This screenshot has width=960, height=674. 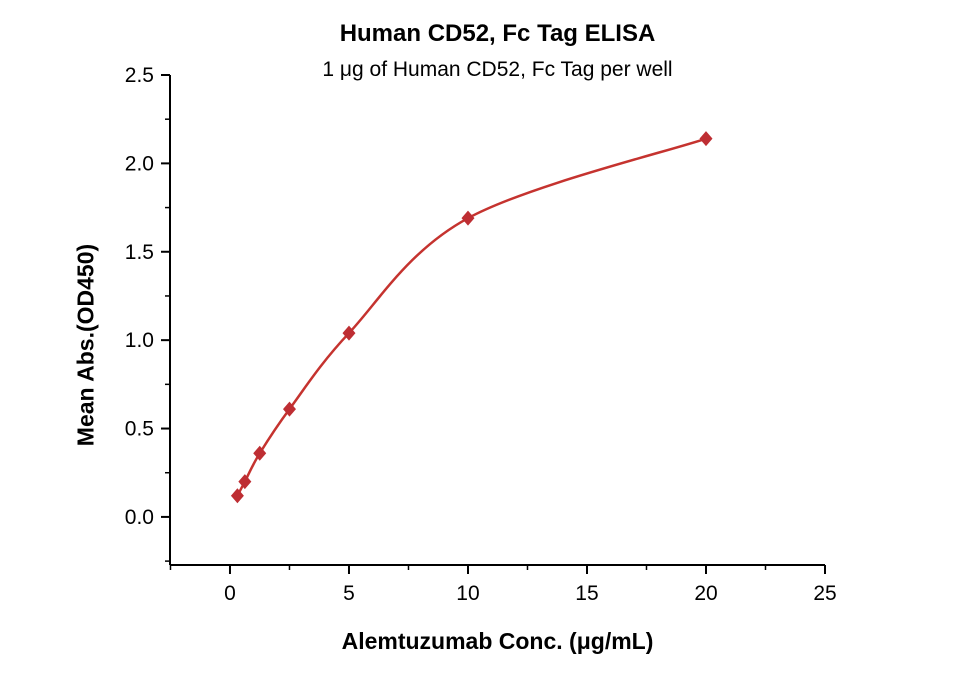 What do you see at coordinates (139, 75) in the screenshot?
I see `y-tick-label: 2.5` at bounding box center [139, 75].